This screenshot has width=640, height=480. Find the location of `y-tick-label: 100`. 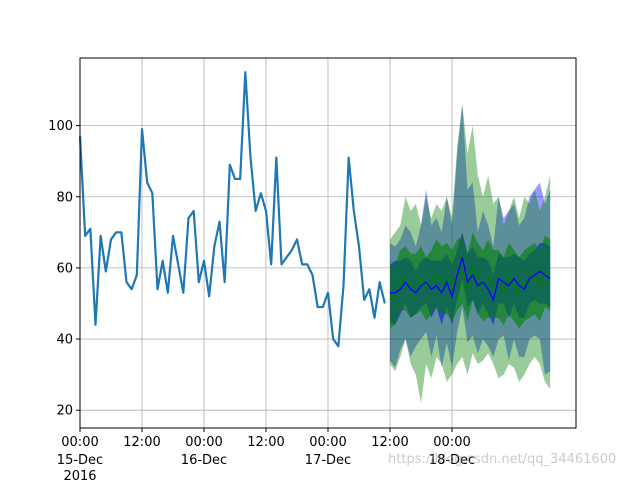

y-tick-label: 100 is located at coordinates (60, 126).